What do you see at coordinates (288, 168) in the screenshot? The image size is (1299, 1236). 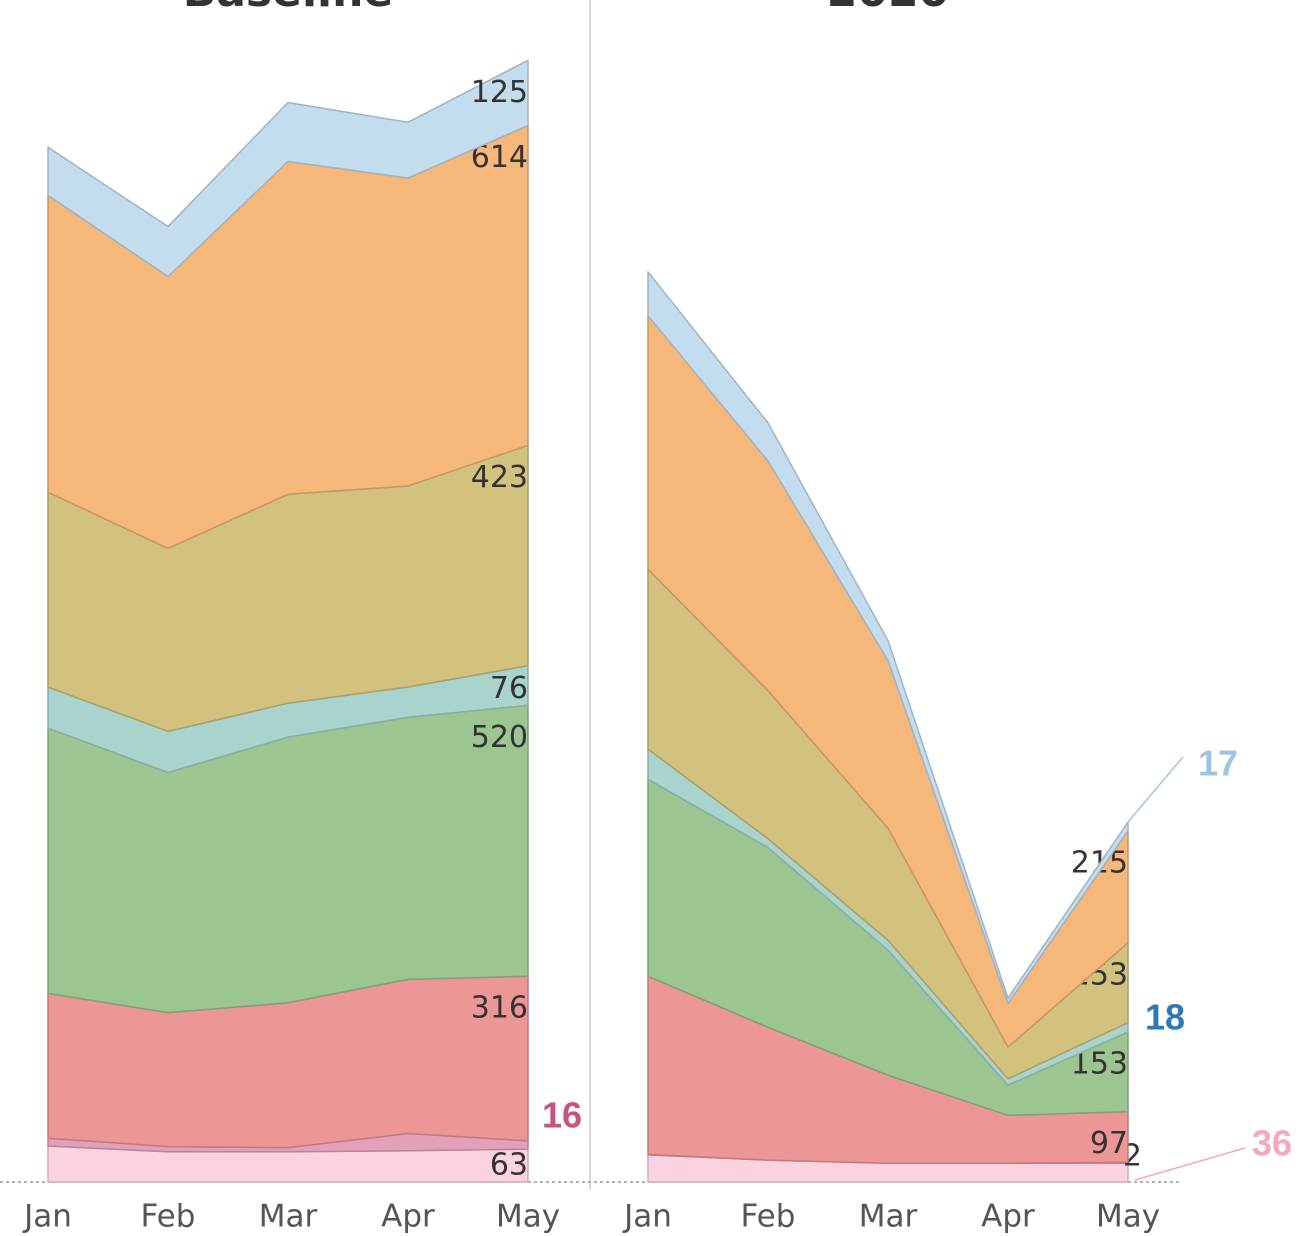 I see `area-layer` at bounding box center [288, 168].